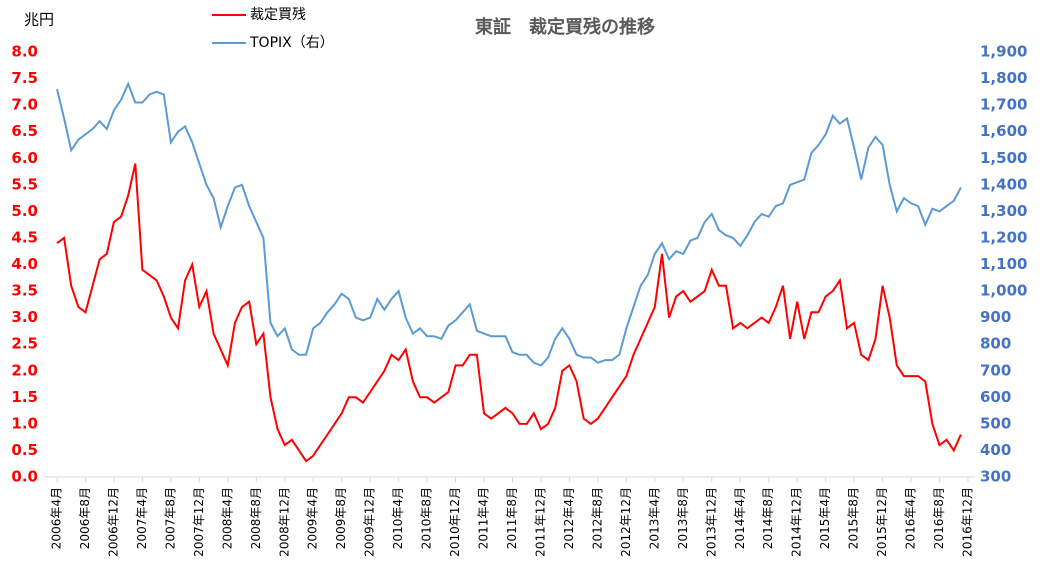 This screenshot has height=579, width=1047. What do you see at coordinates (597, 518) in the screenshot?
I see `x-tick-label: 2012年8月` at bounding box center [597, 518].